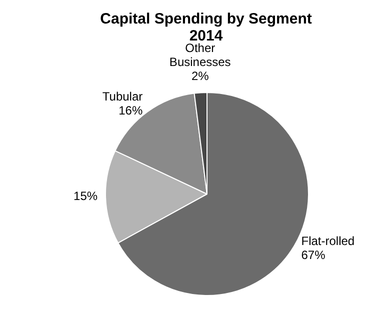 Image resolution: width=371 pixels, height=324 pixels. What do you see at coordinates (200, 55) in the screenshot?
I see `slice-label: Other Businesses` at bounding box center [200, 55].